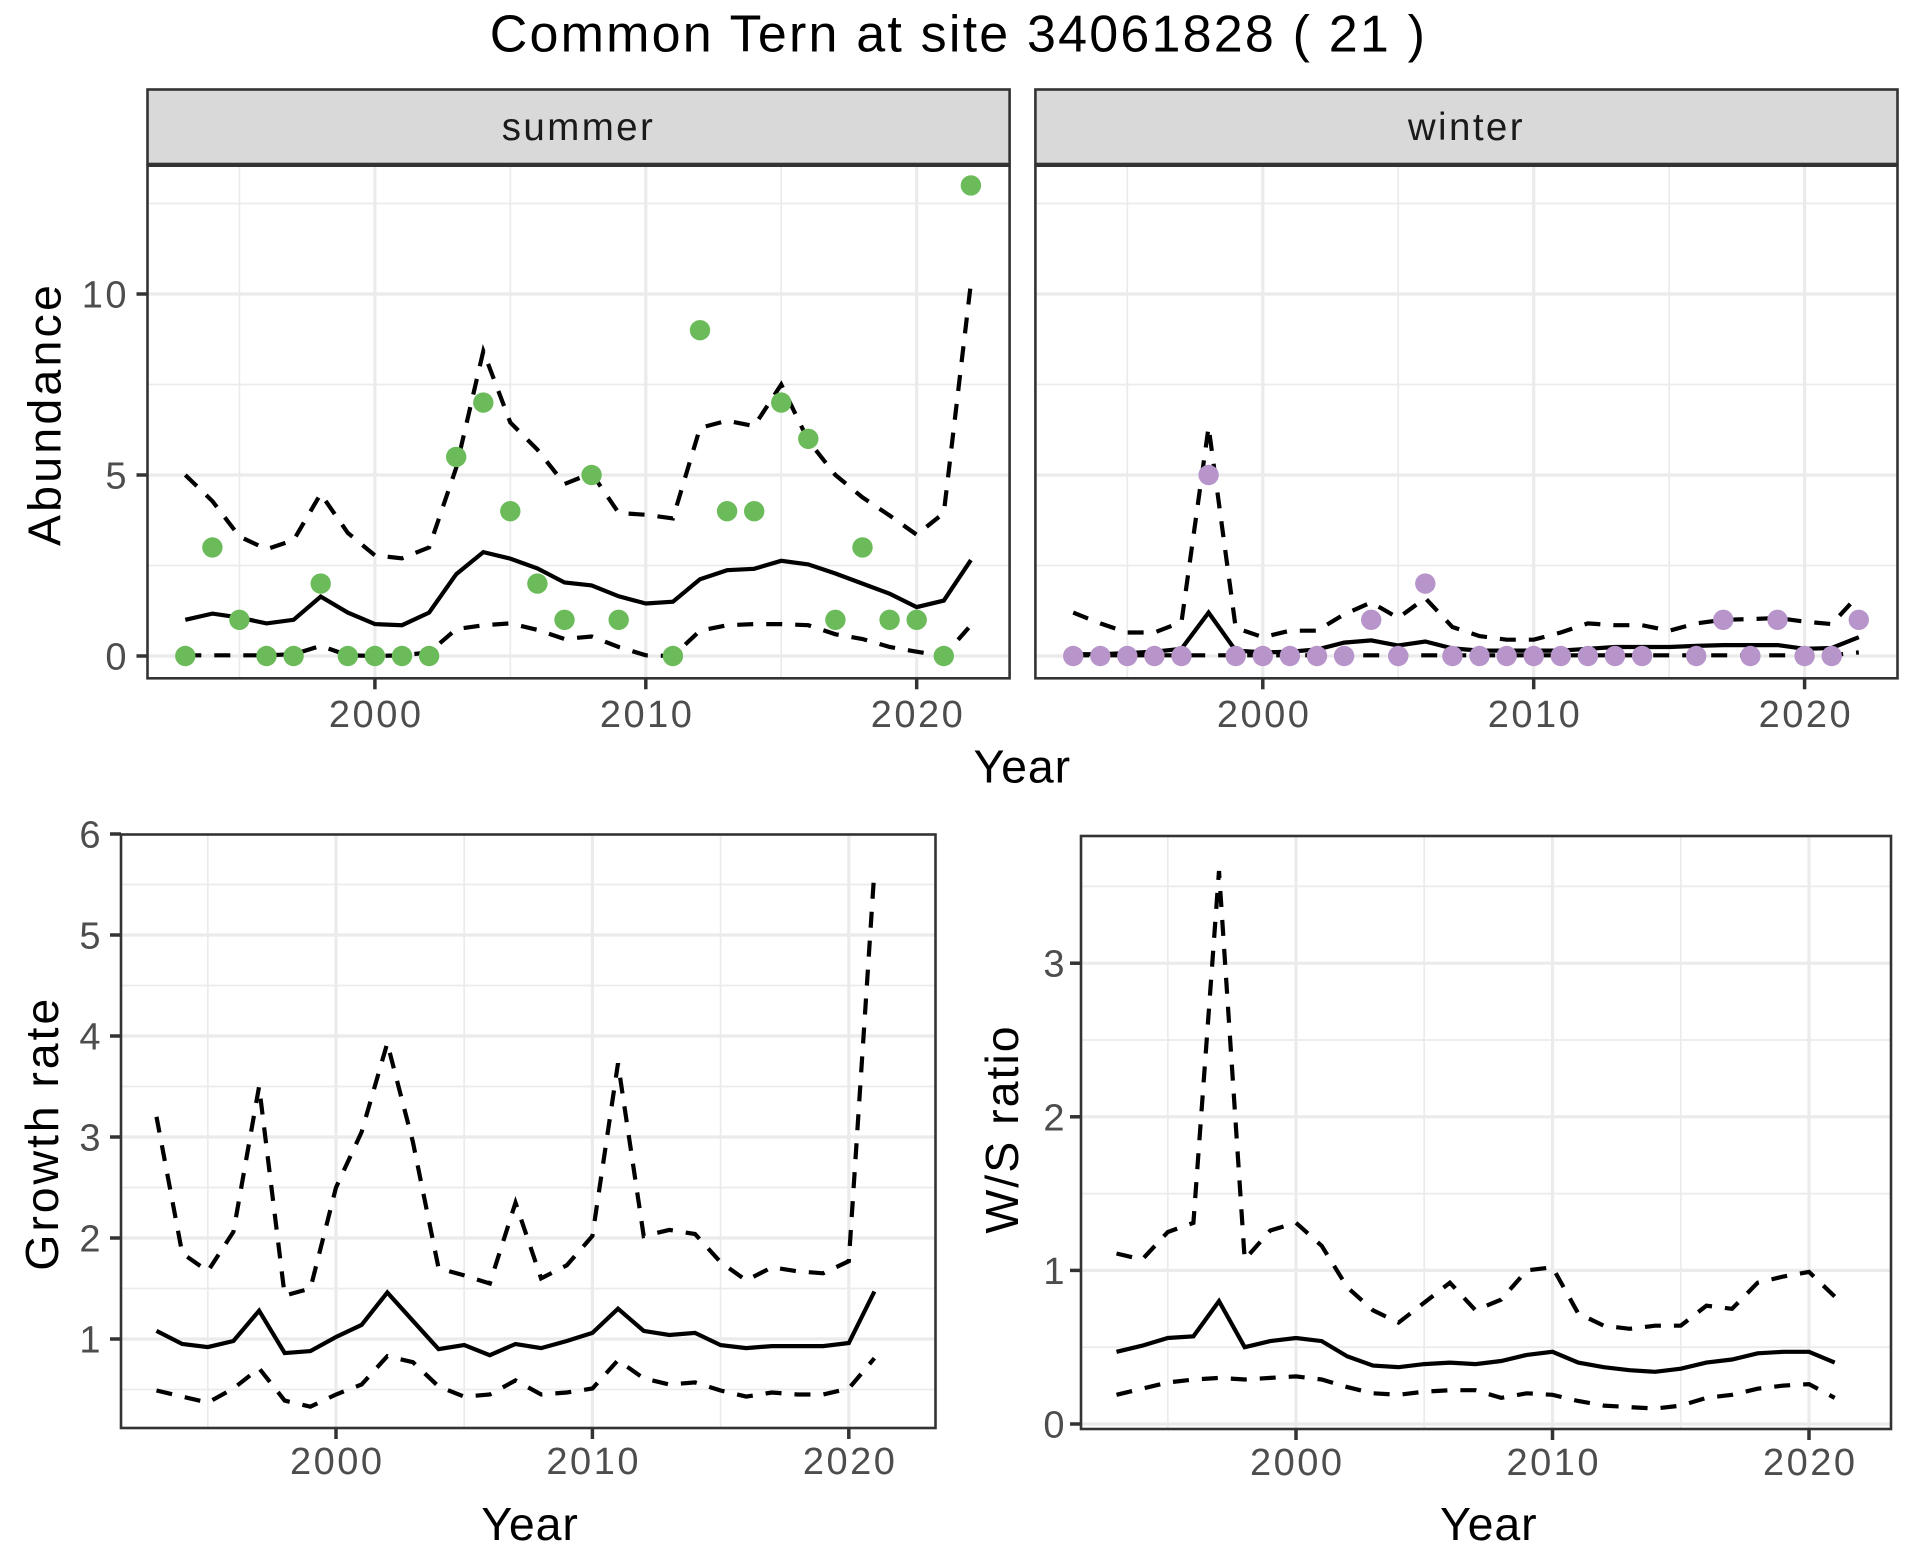  I want to click on svg-text: Growth rate, so click(42, 1133).